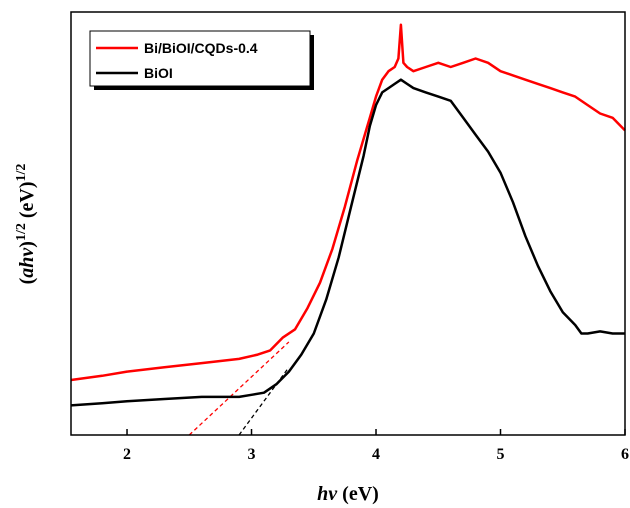 This screenshot has height=508, width=630. Describe the element at coordinates (358, 494) in the screenshot. I see `x-axis-title-unit: (eV)` at that location.